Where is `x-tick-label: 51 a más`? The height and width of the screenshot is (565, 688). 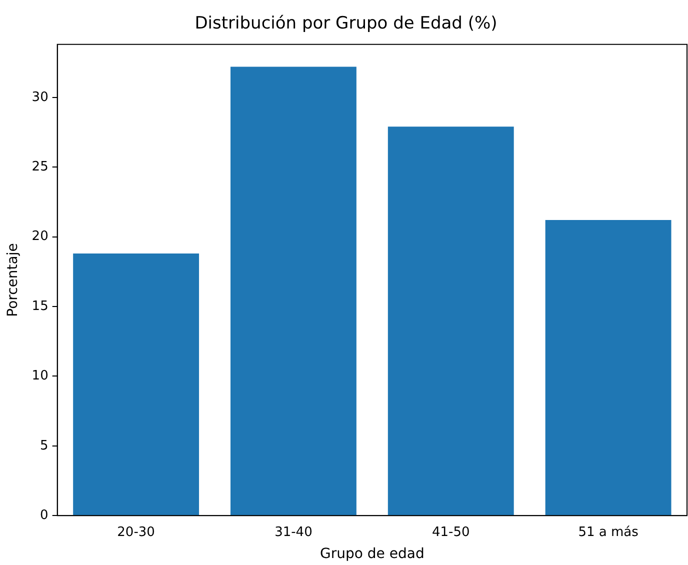 x-tick-label: 51 a más is located at coordinates (608, 532).